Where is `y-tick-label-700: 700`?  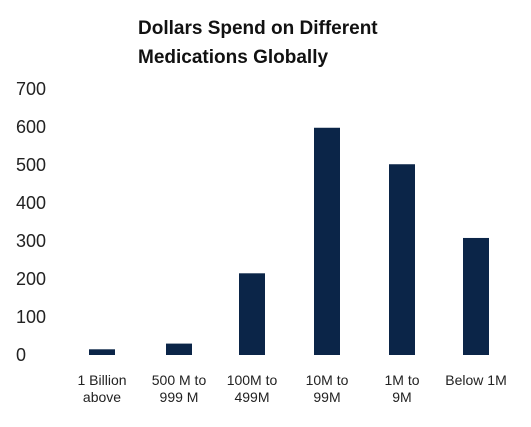 y-tick-label-700: 700 is located at coordinates (31, 89).